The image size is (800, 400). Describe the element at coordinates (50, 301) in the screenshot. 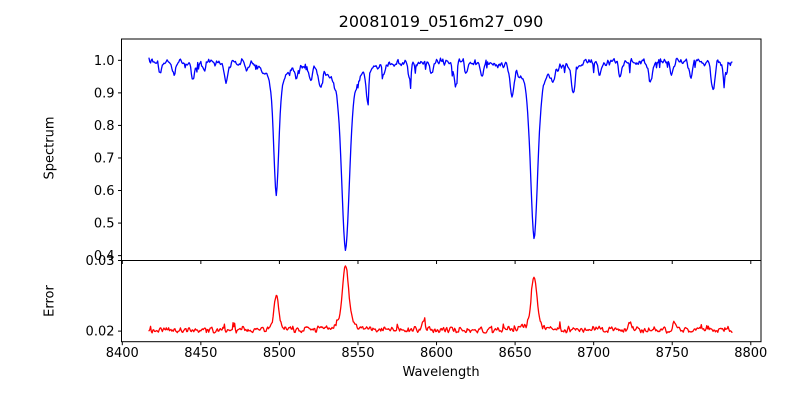

I see `error-y-axis-label: Error` at that location.